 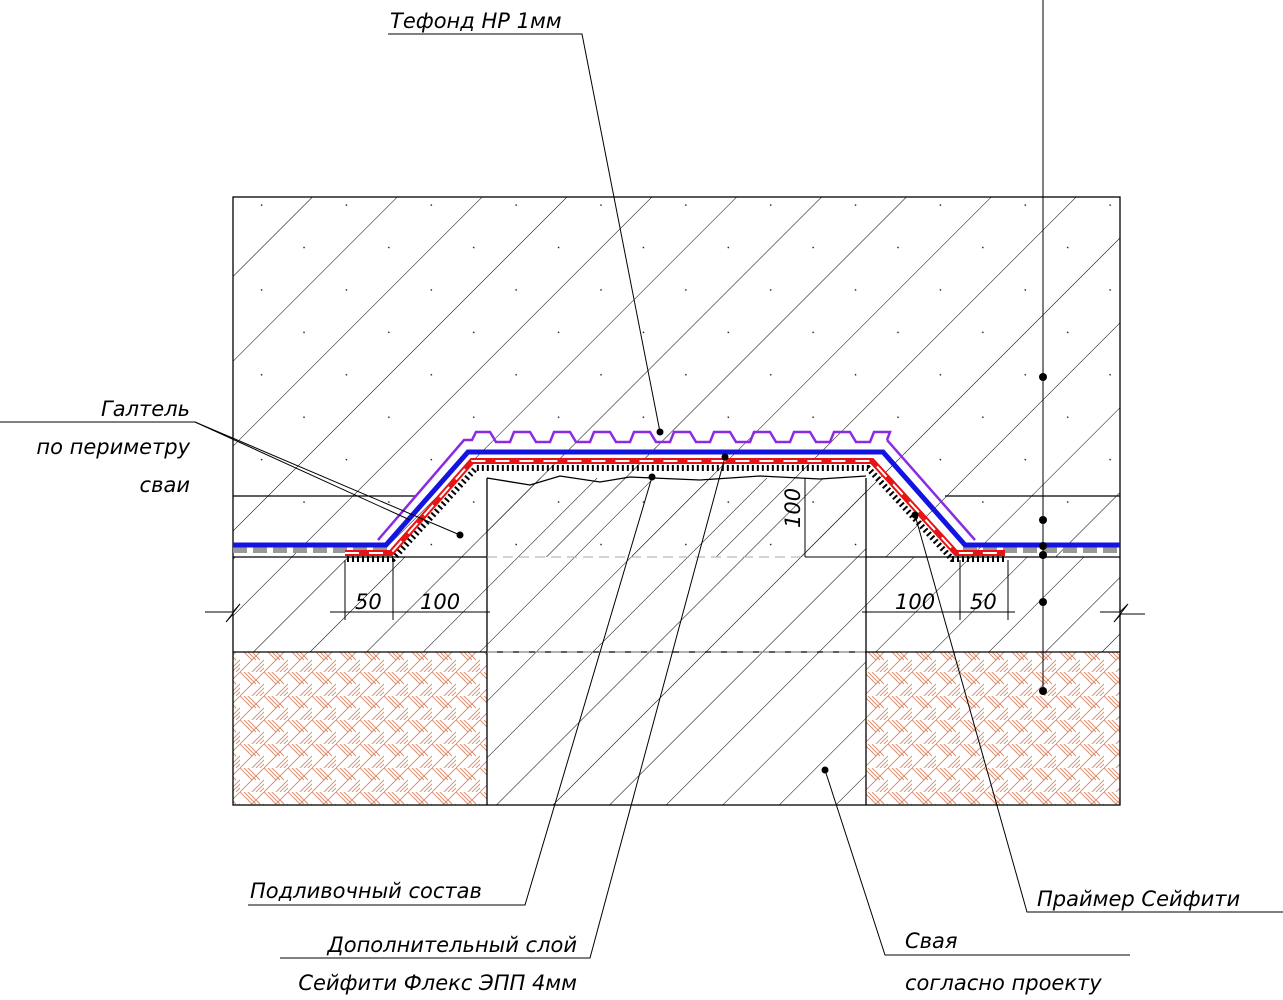 I want to click on label-podlivka: Подливочный состав, so click(x=366, y=891).